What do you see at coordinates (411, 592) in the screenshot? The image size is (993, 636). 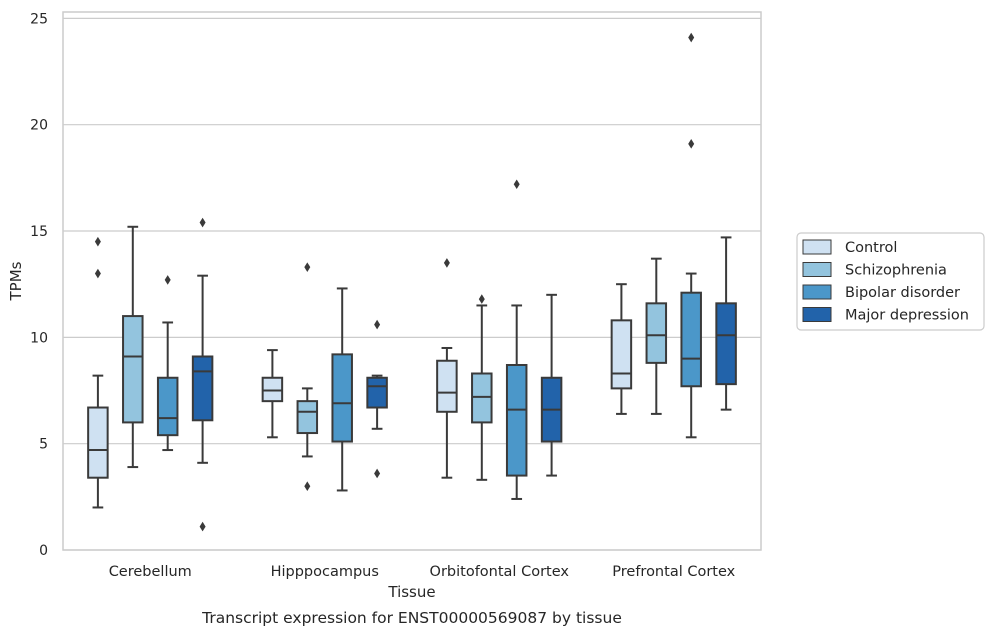 I see `x-axis-label: Tissue` at bounding box center [411, 592].